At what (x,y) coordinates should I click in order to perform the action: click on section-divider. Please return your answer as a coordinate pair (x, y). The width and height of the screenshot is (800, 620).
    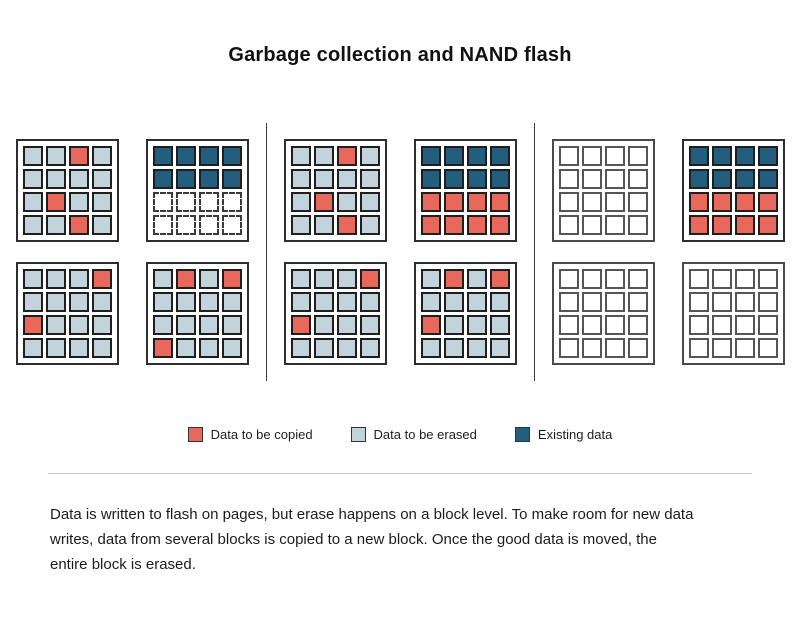
    Looking at the image, I should click on (400, 473).